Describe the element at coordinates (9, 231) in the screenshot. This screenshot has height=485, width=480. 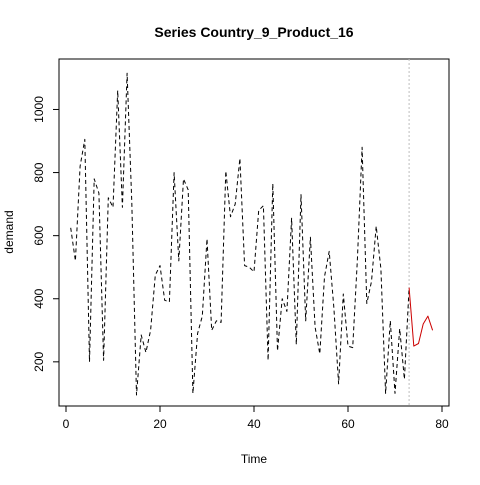
I see `y-axis-label: demand` at that location.